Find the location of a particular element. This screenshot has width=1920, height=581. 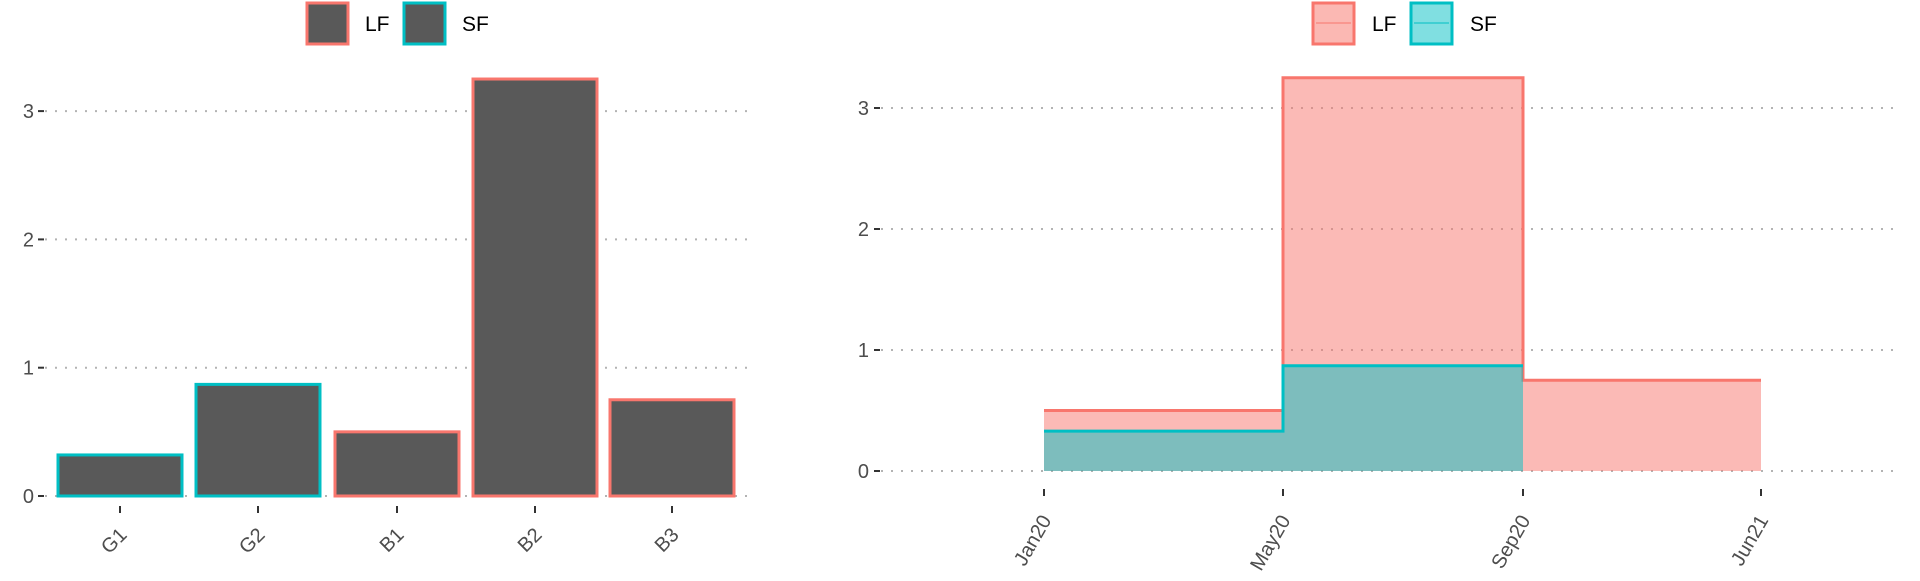

x-tick-label: Jun21 is located at coordinates (1750, 541).